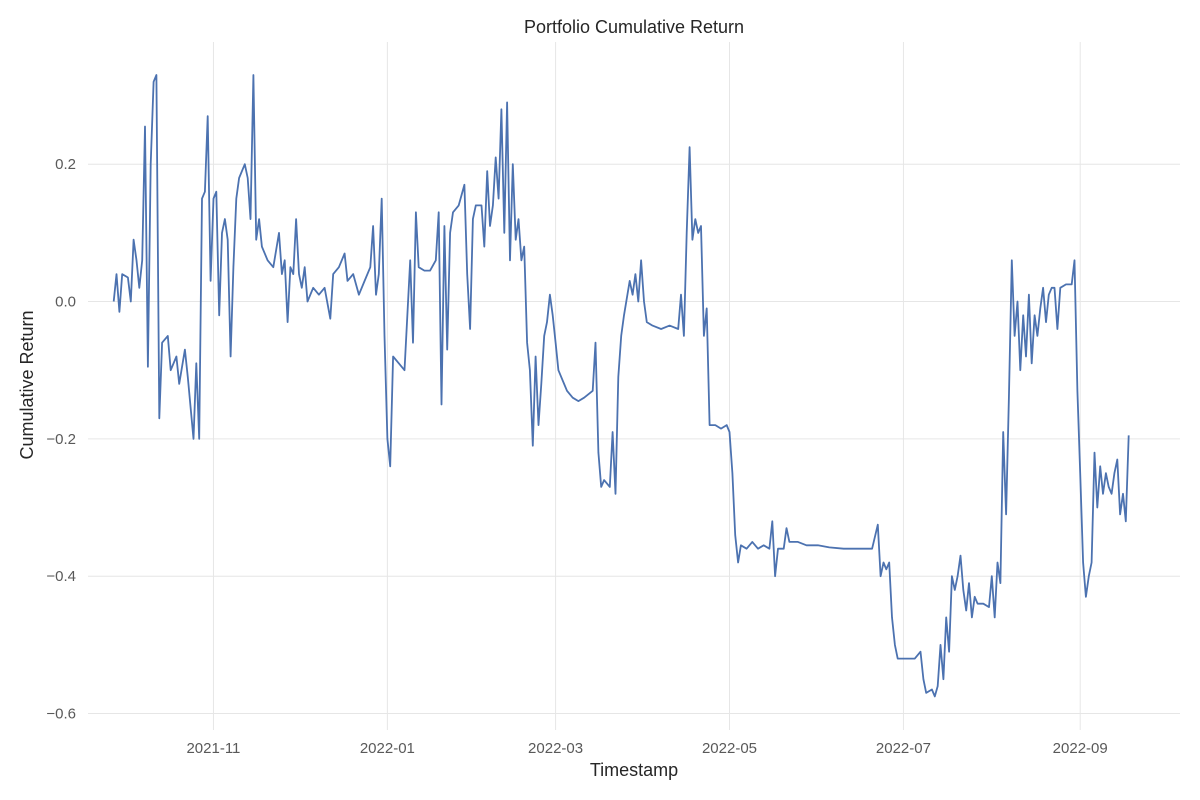 This screenshot has height=800, width=1200. What do you see at coordinates (634, 770) in the screenshot?
I see `x-axis-label: Timestamp` at bounding box center [634, 770].